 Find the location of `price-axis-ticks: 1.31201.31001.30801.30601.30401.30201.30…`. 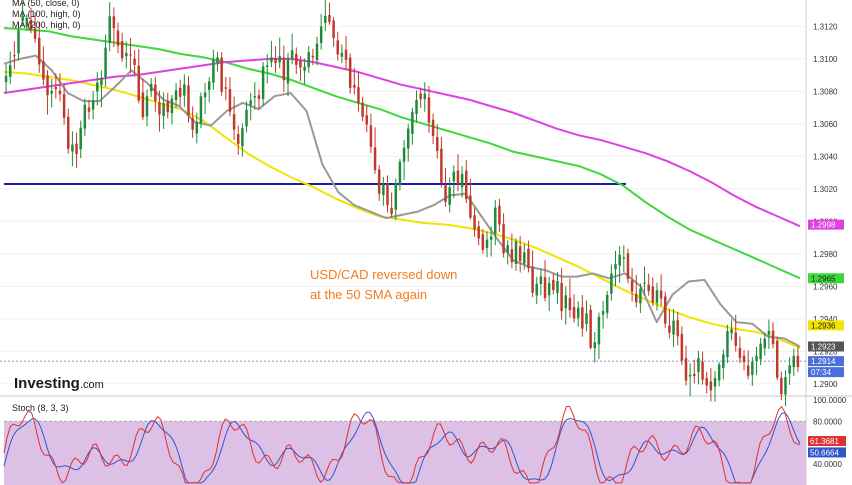

price-axis-ticks: 1.31201.31001.30801.30601.30401.30201.30… is located at coordinates (825, 205).